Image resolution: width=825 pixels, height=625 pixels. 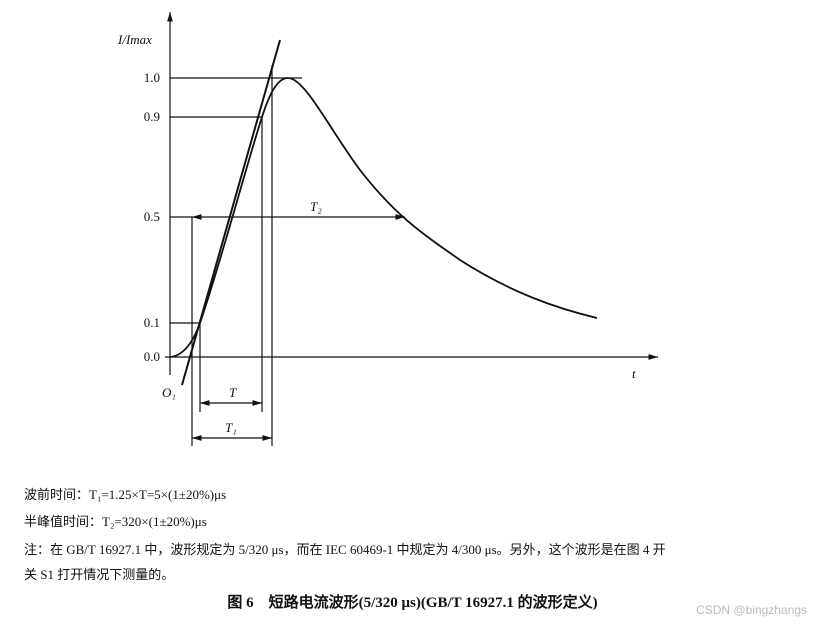 I want to click on y-tick-label: 0.5, so click(x=152, y=216).